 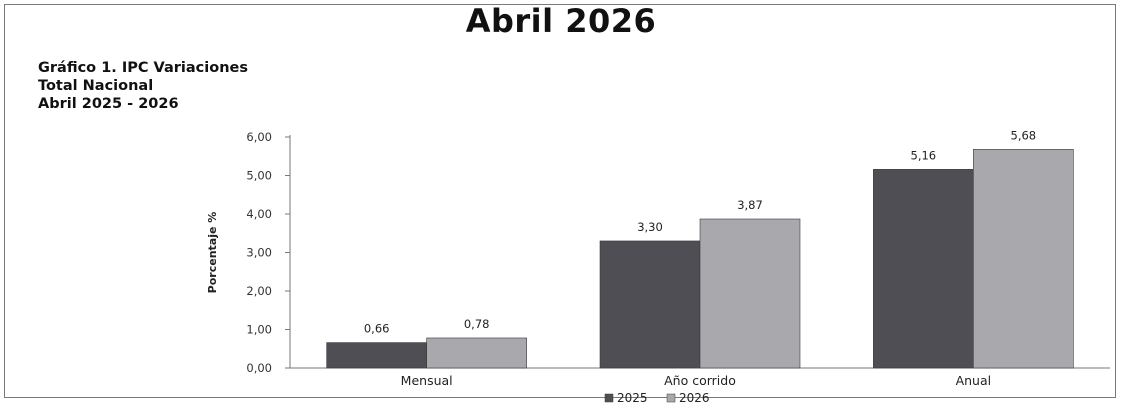 I want to click on legend-swatch-2026, so click(x=671, y=398).